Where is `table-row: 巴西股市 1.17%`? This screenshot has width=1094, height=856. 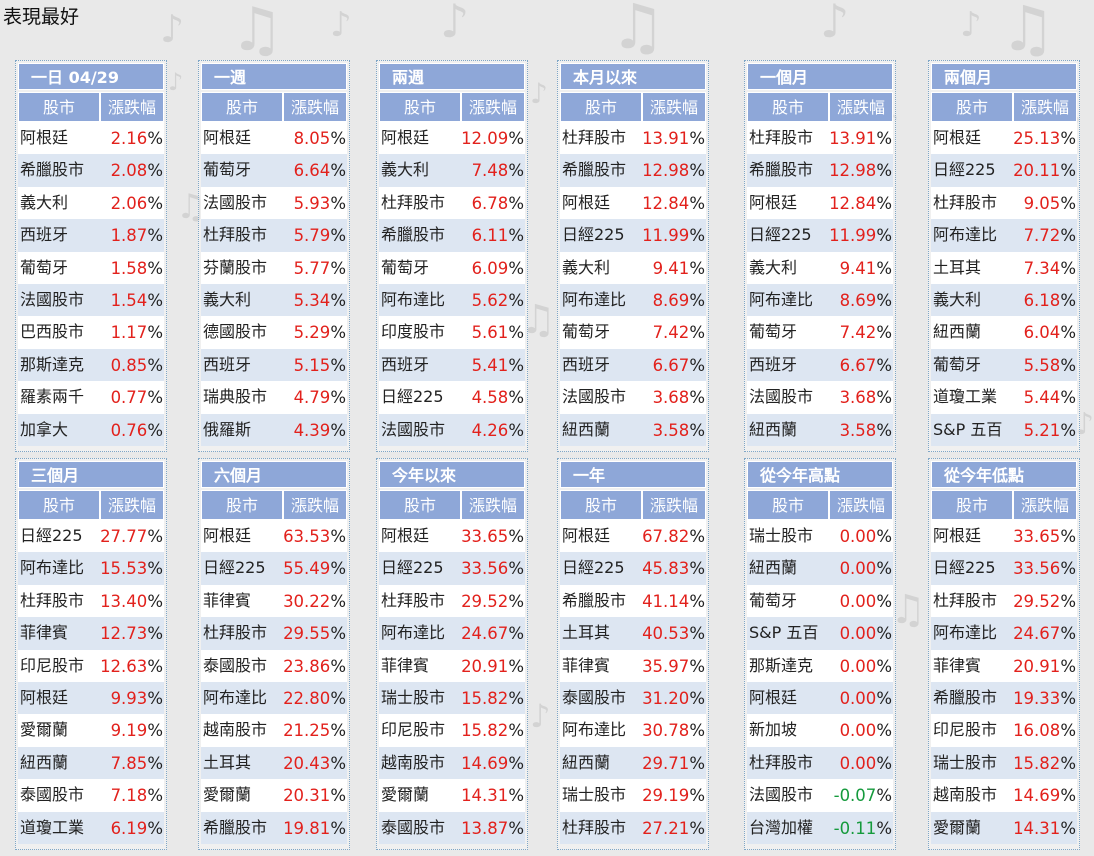
table-row: 巴西股市 1.17% is located at coordinates (91, 332).